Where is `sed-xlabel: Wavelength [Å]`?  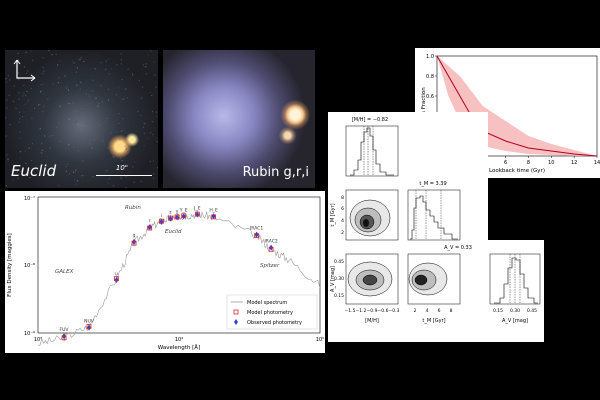
sed-xlabel: Wavelength [Å] is located at coordinates (179, 347).